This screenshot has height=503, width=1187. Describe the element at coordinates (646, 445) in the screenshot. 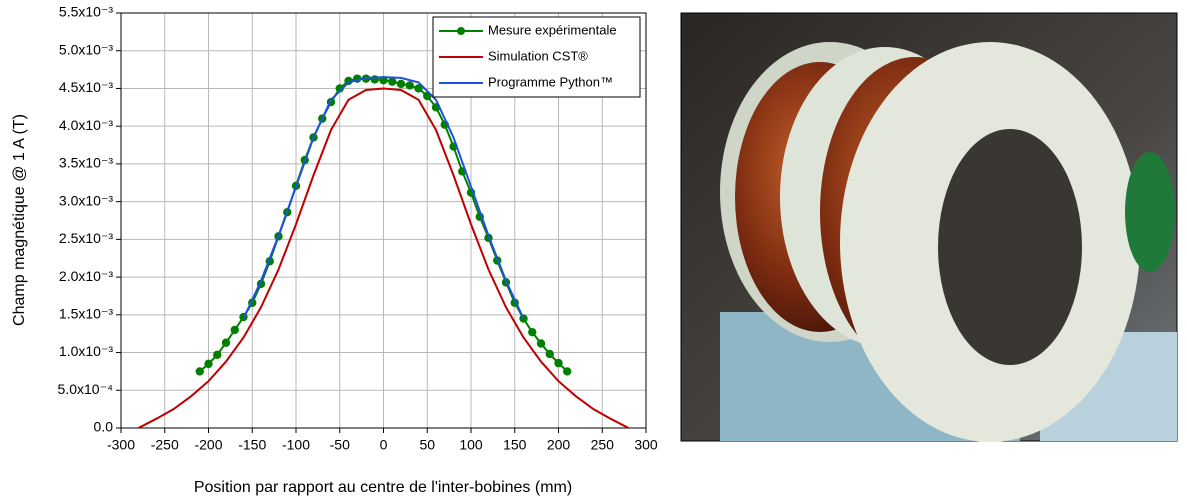

I see `x-tick-label: 300` at that location.